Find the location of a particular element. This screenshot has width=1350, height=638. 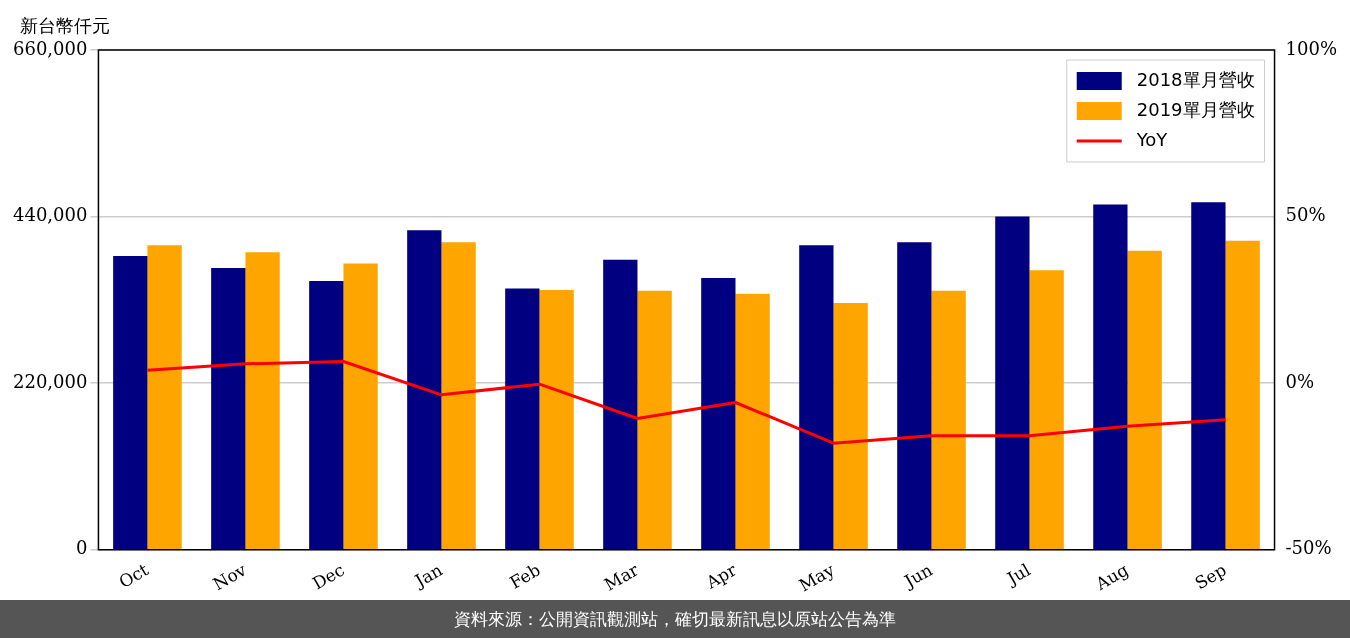

x-tick-label: Aug is located at coordinates (1111, 577).